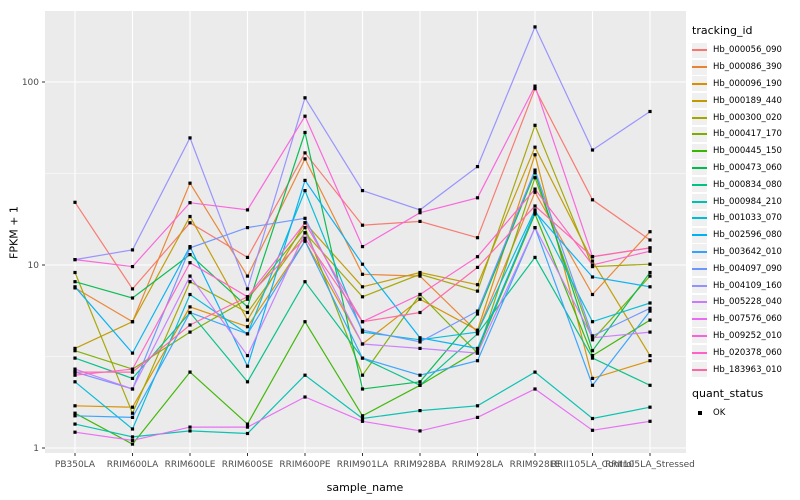 This screenshot has height=500, width=800. I want to click on legend-item-label: Hb_000096_190, so click(747, 83).